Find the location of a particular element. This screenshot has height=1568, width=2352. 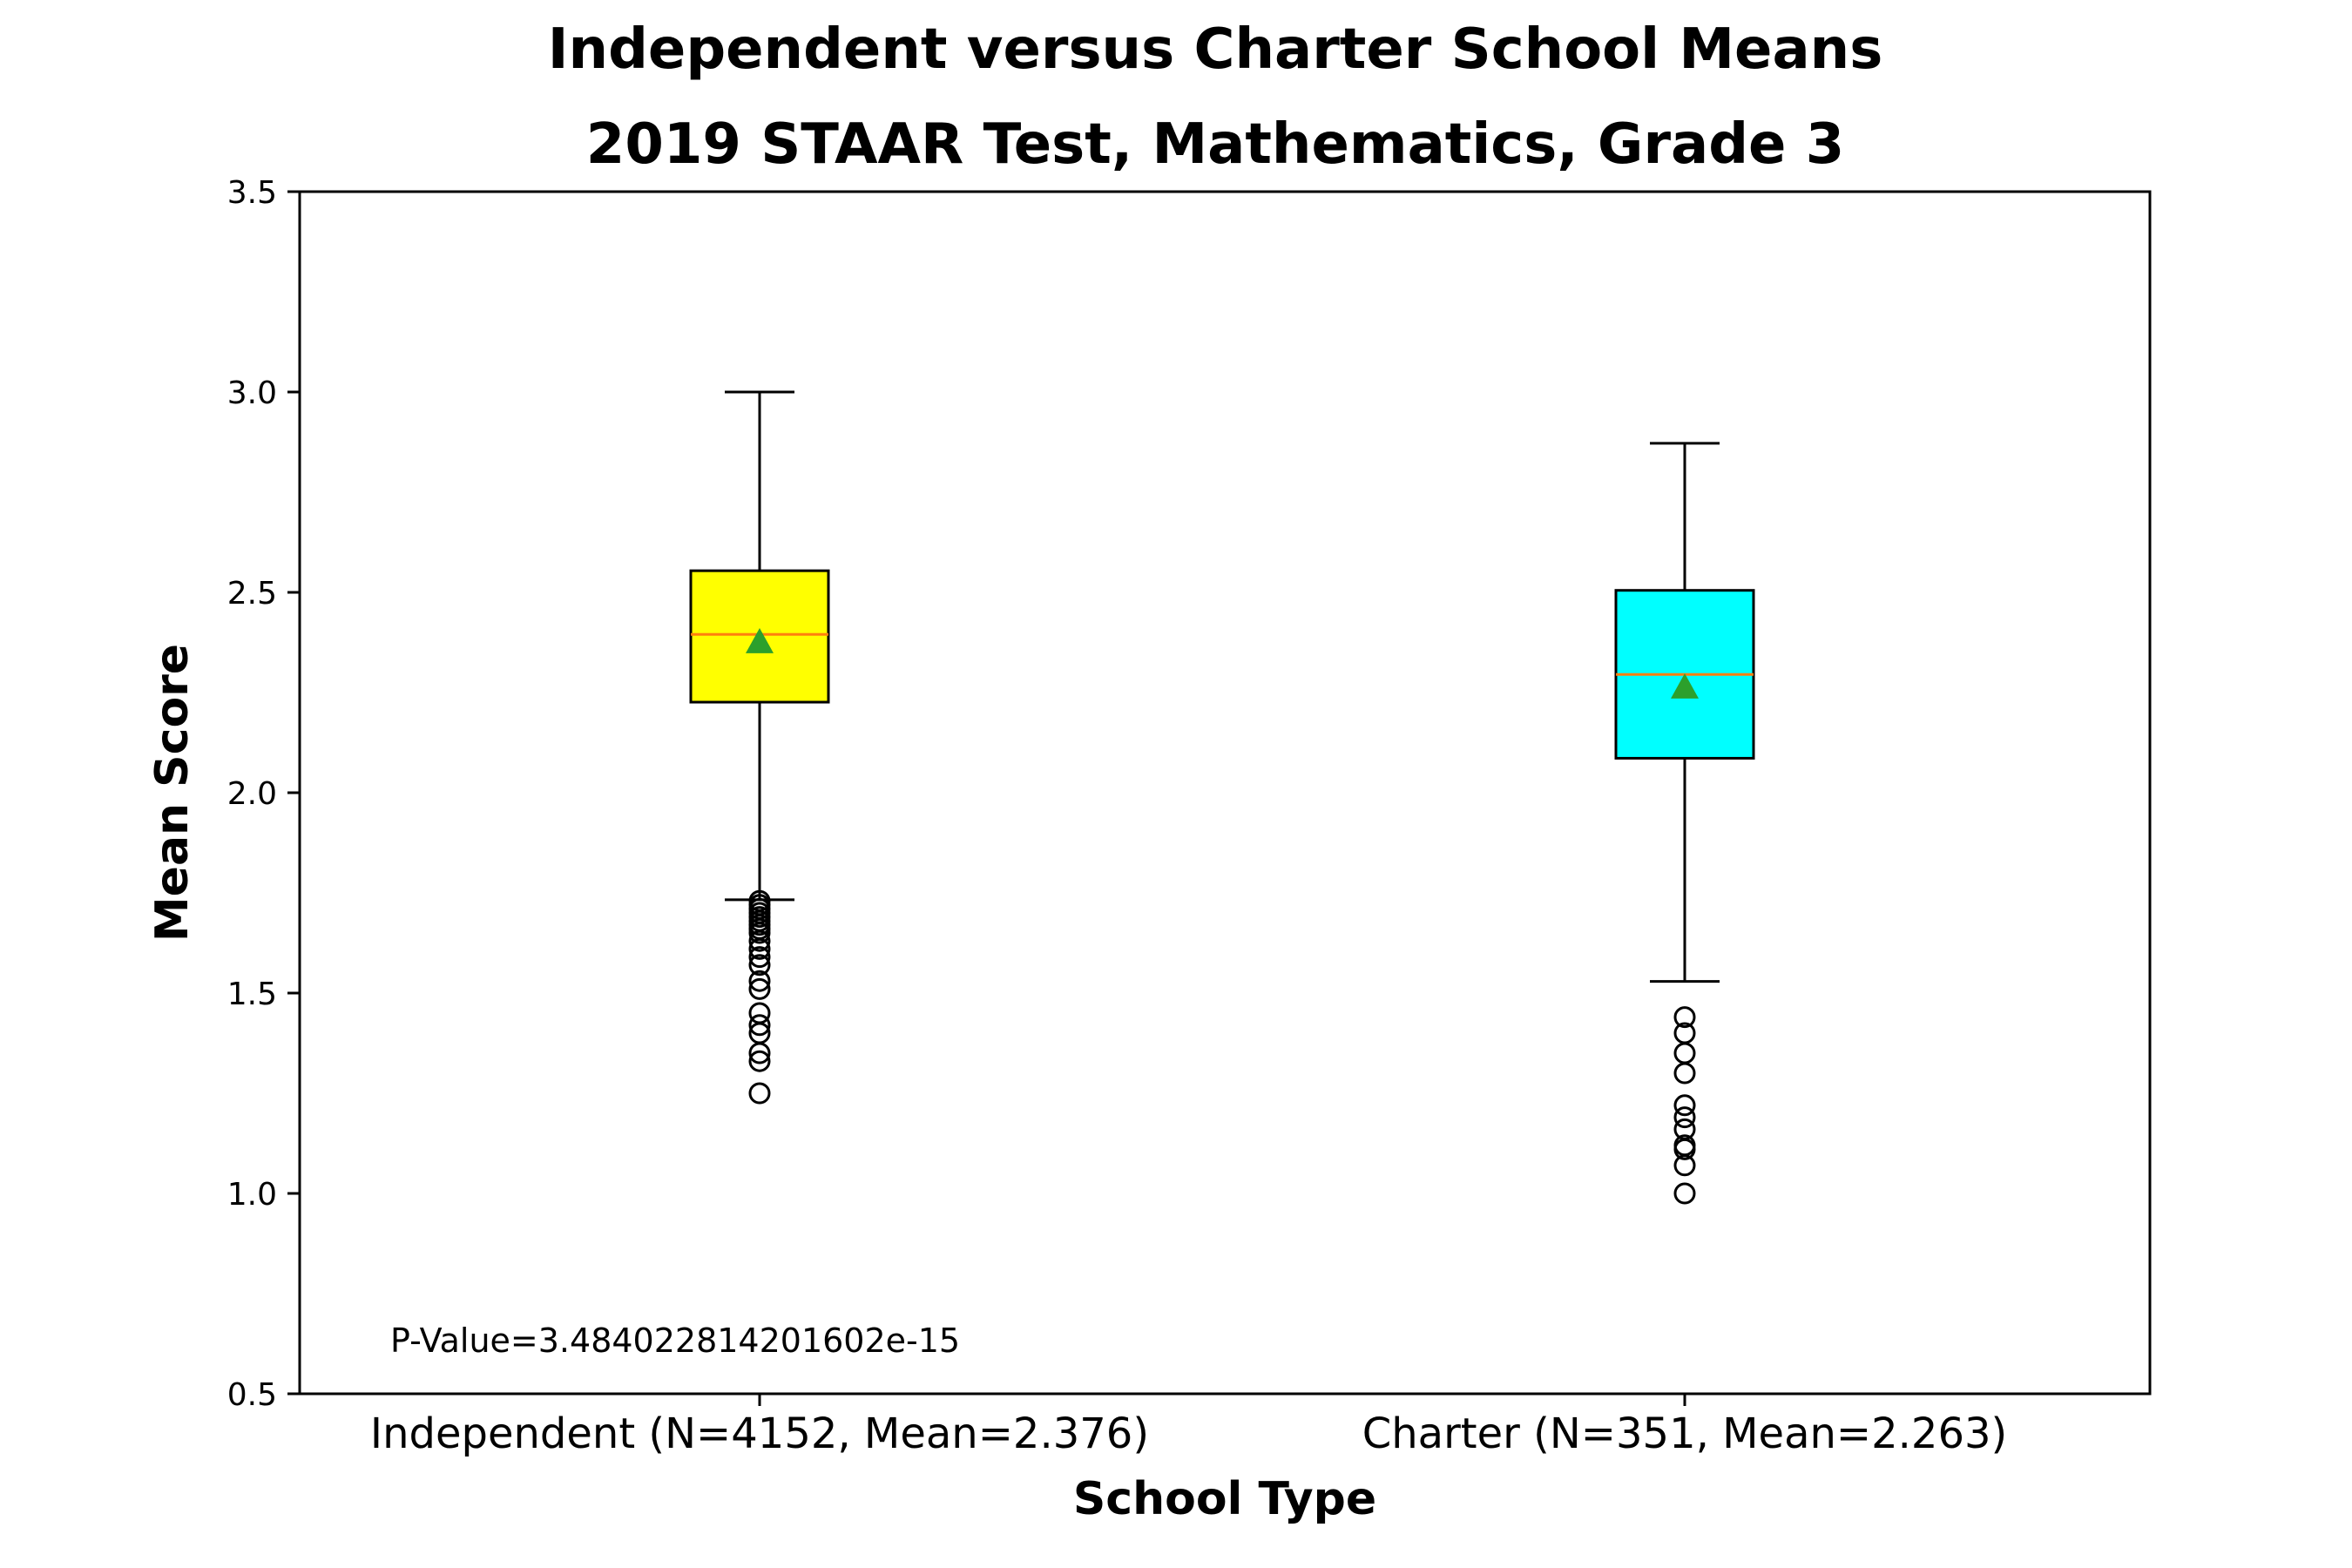

y-tick-label: 3.0 is located at coordinates (252, 393).